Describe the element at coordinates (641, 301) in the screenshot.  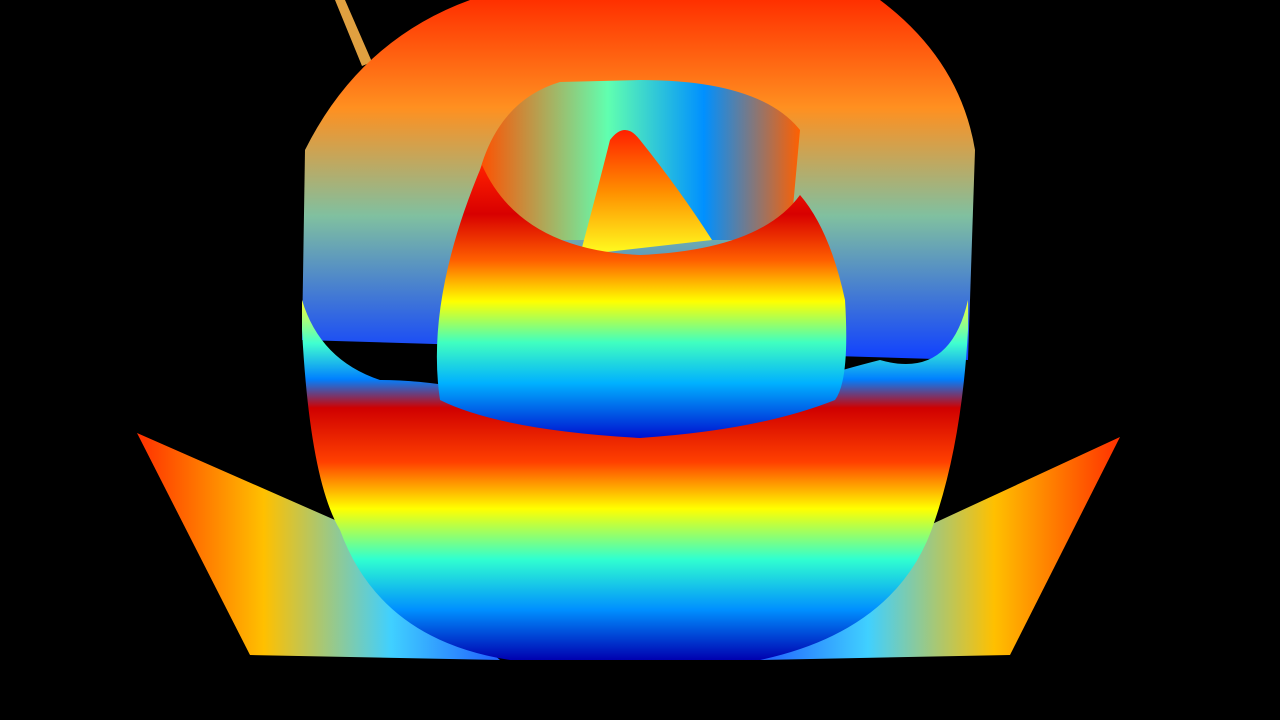
I see `inner-cylinder` at that location.